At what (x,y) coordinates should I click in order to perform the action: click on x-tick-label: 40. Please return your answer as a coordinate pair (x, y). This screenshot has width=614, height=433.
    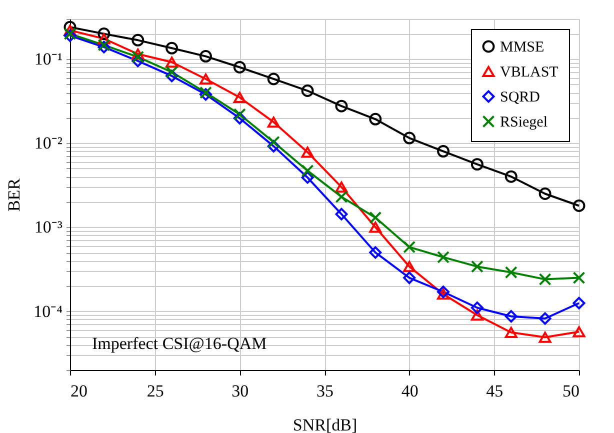
    Looking at the image, I should click on (409, 391).